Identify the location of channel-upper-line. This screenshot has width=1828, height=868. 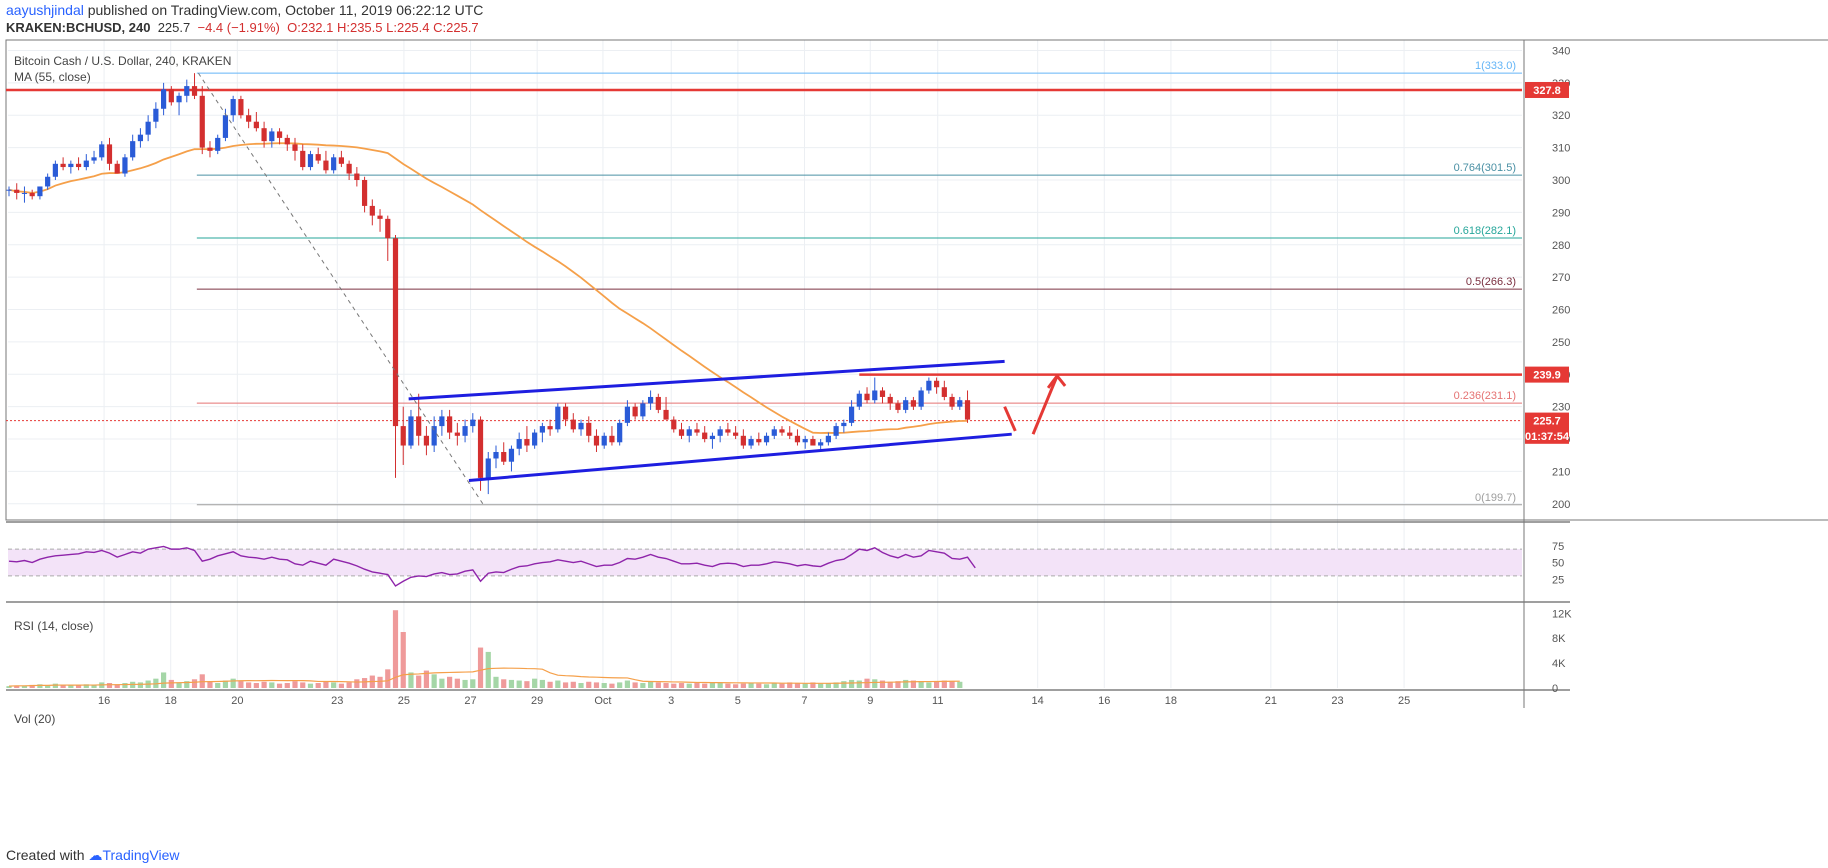
(706, 380).